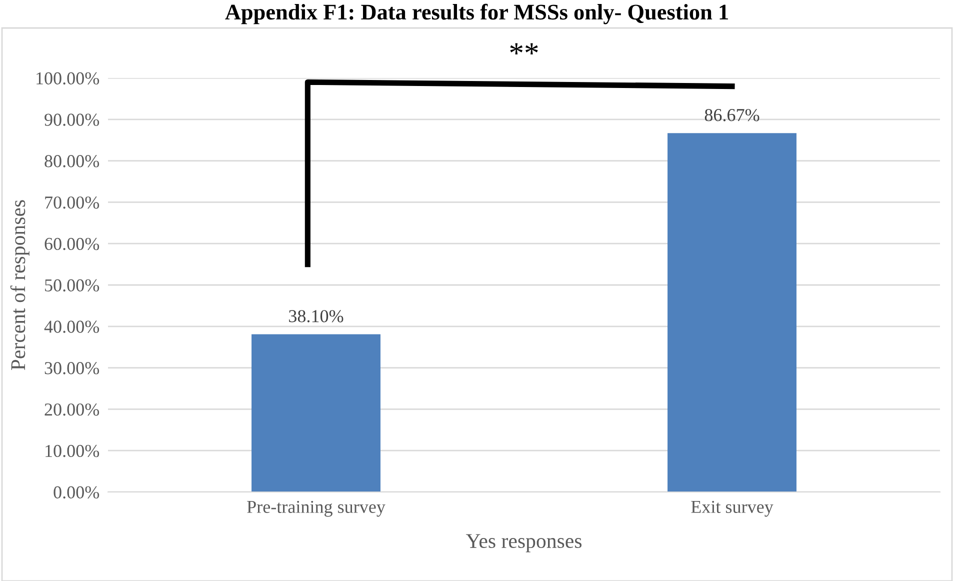  I want to click on y-tick-label: 90.00%, so click(72, 120).